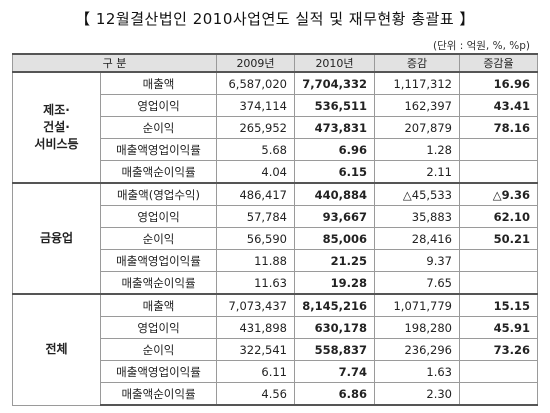 This screenshot has width=550, height=413. What do you see at coordinates (255, 349) in the screenshot?
I see `value-2009-cell: 322,541` at bounding box center [255, 349].